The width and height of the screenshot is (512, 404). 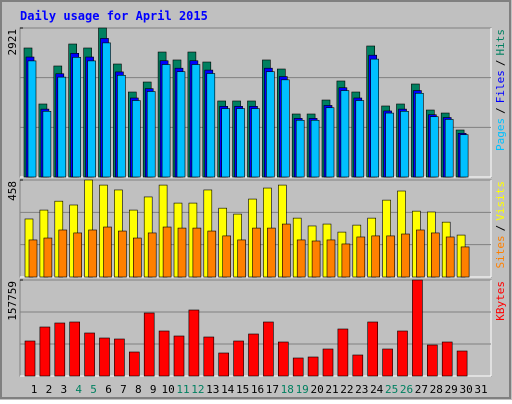 I want to click on x-tick-label: 3, so click(x=63, y=389).